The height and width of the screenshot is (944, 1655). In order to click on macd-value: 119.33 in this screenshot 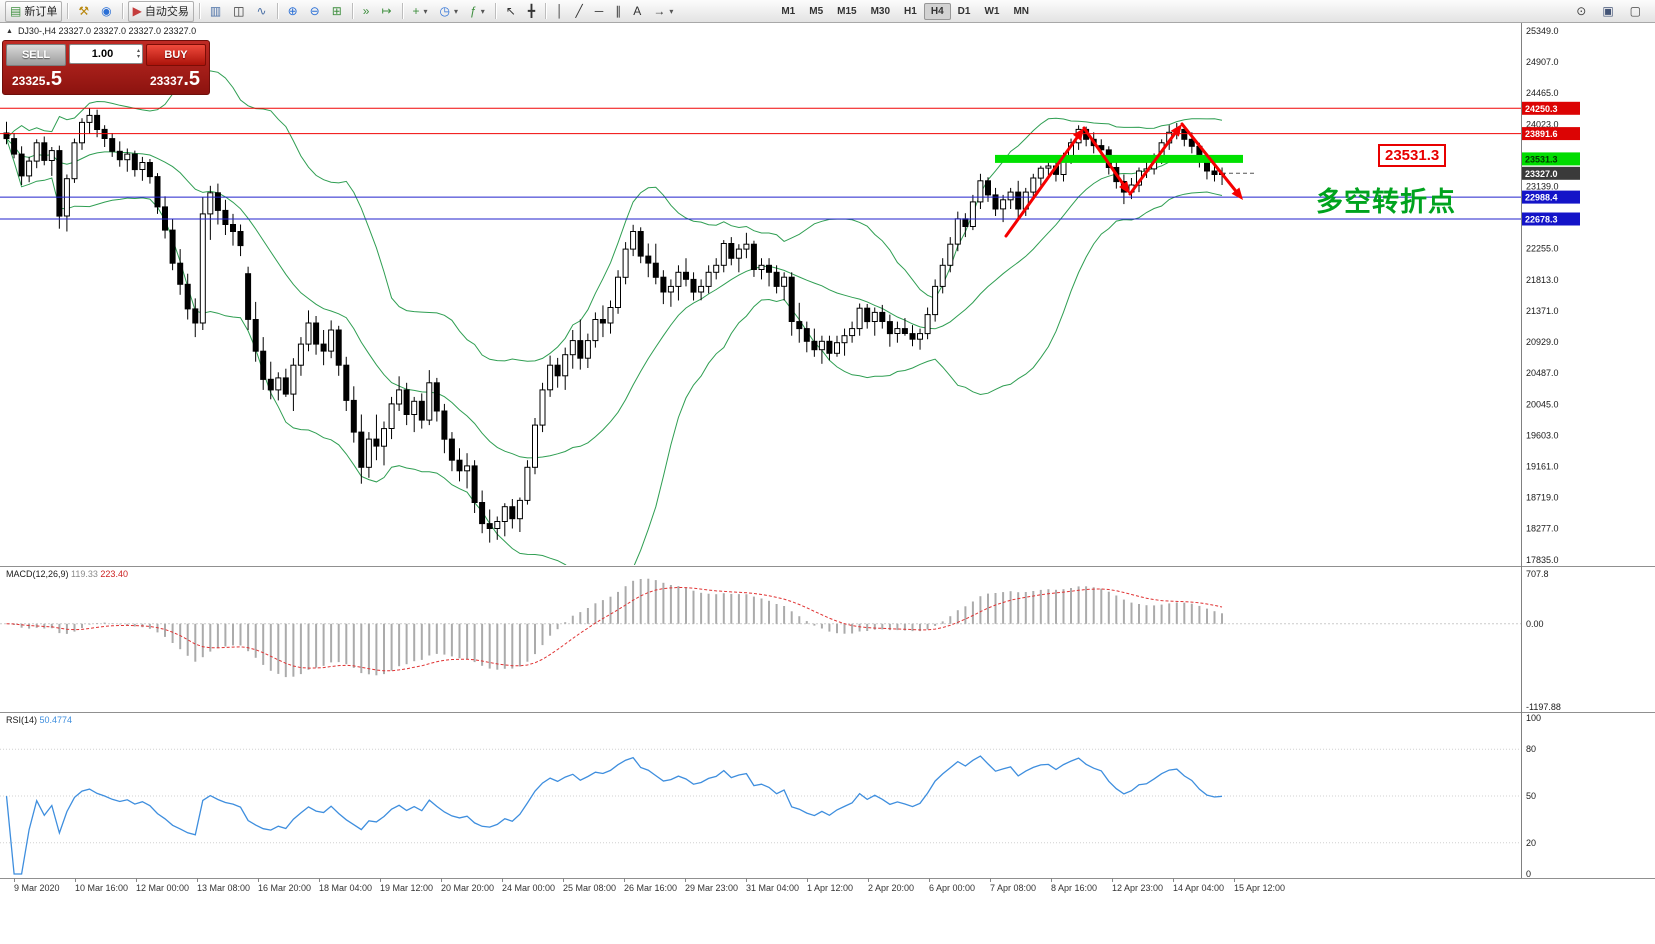, I will do `click(84, 574)`.